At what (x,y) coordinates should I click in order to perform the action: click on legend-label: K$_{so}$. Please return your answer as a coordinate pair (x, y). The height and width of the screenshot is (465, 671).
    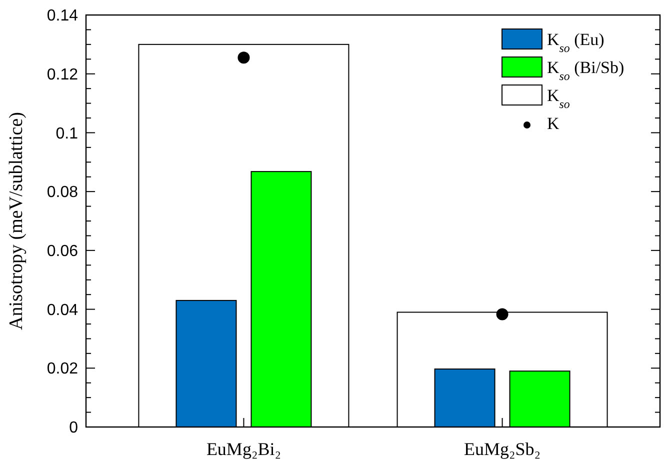
    Looking at the image, I should click on (558, 98).